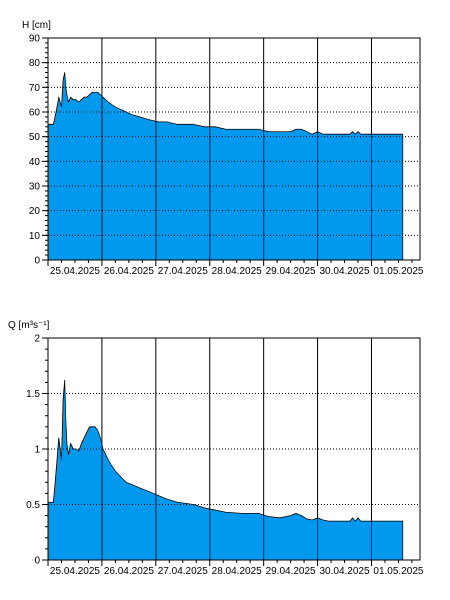 The height and width of the screenshot is (600, 450). What do you see at coordinates (35, 187) in the screenshot?
I see `y-tick-label: 30` at bounding box center [35, 187].